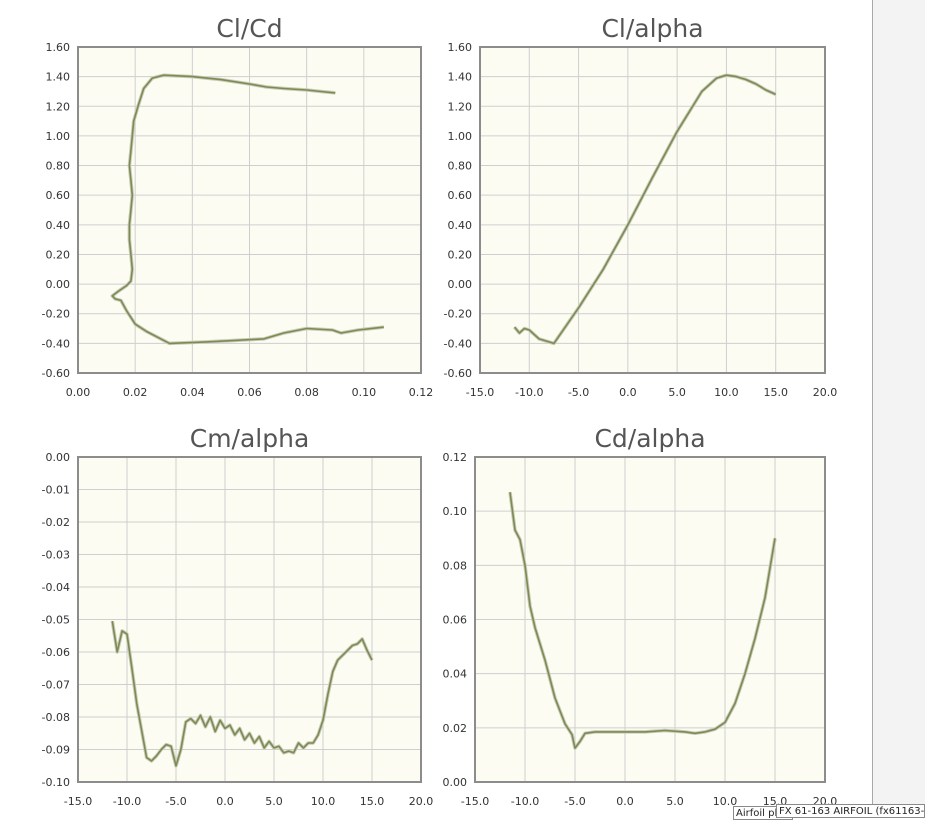 The width and height of the screenshot is (925, 820). Describe the element at coordinates (78, 392) in the screenshot. I see `x-tick-label: 0.00` at that location.